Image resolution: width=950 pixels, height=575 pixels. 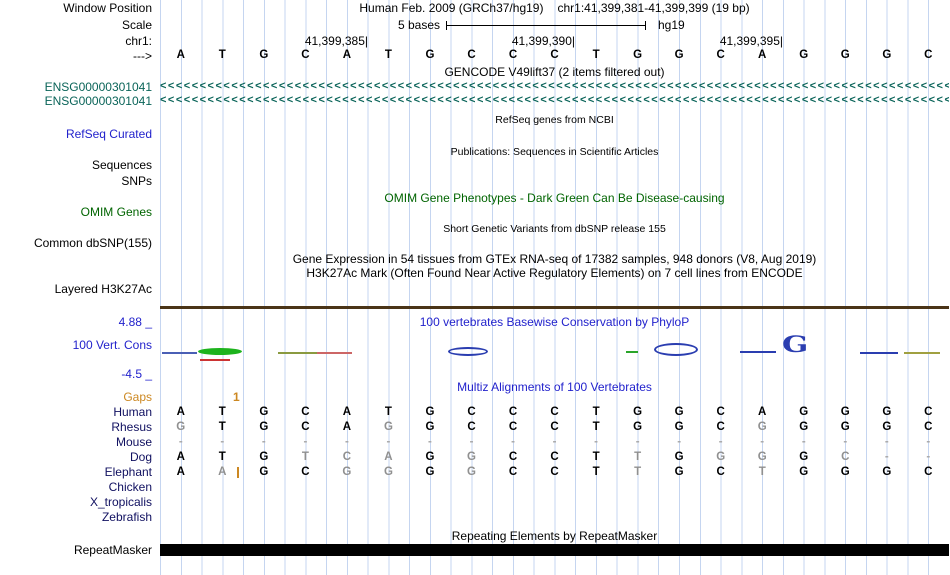 What do you see at coordinates (653, 8) in the screenshot?
I see `position-range: chr1:41,399,381-41,399,399 (19 bp)` at bounding box center [653, 8].